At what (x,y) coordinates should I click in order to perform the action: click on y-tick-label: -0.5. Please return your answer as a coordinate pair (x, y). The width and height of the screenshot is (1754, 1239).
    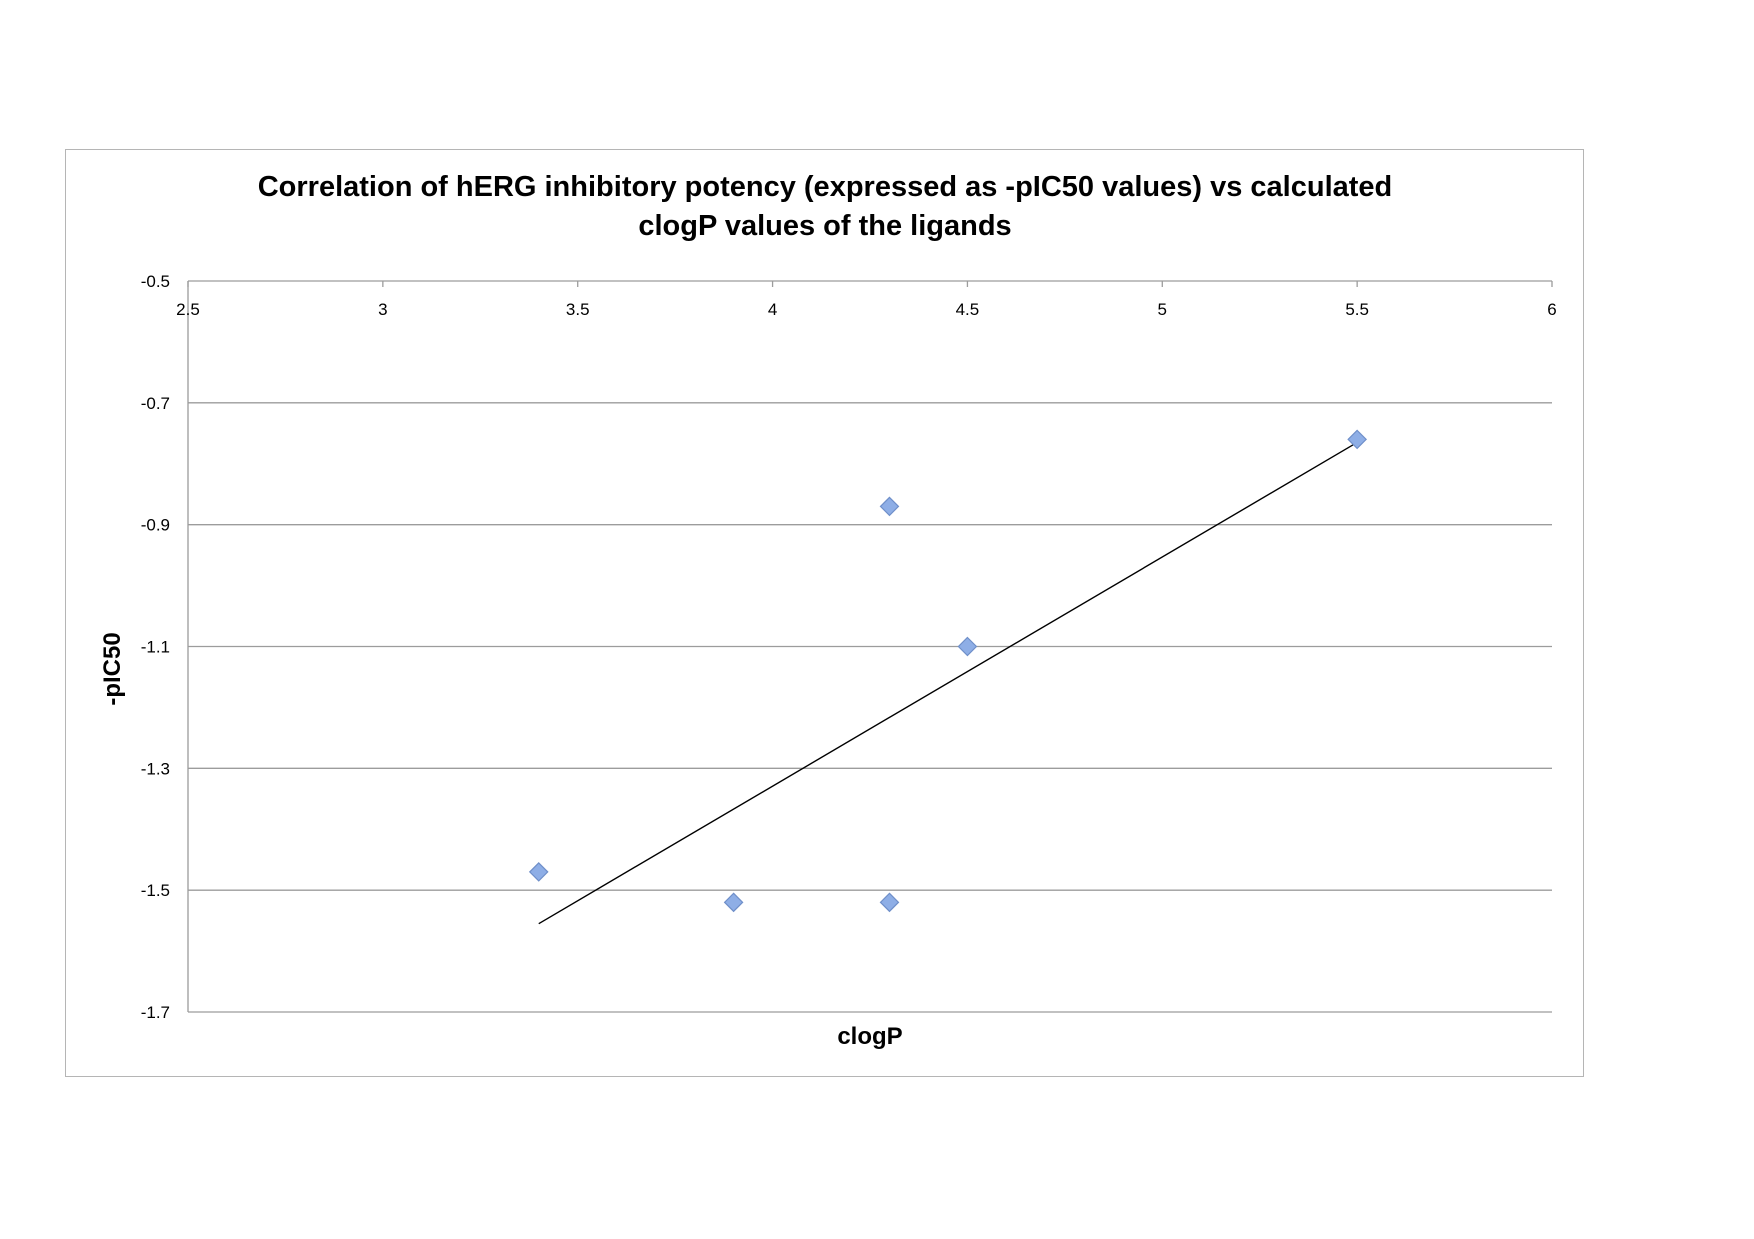
    Looking at the image, I should click on (155, 281).